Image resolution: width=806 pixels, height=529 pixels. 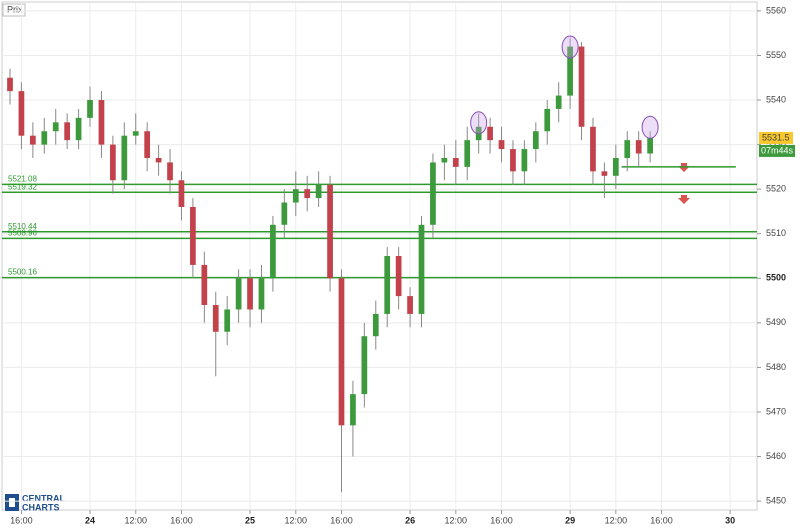 What do you see at coordinates (776, 500) in the screenshot?
I see `y-tick-label: 5450` at bounding box center [776, 500].